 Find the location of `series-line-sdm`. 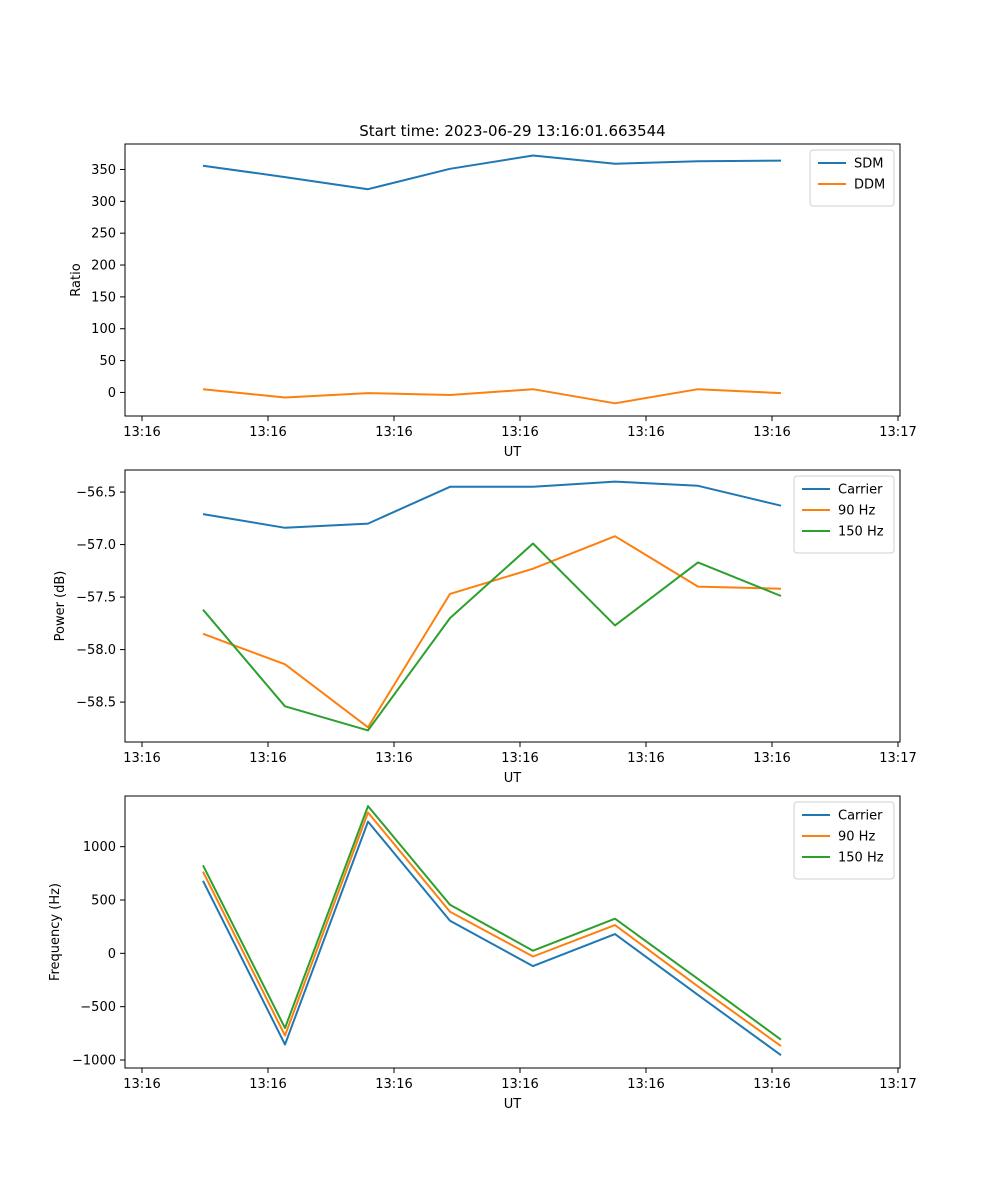

series-line-sdm is located at coordinates (492, 172).